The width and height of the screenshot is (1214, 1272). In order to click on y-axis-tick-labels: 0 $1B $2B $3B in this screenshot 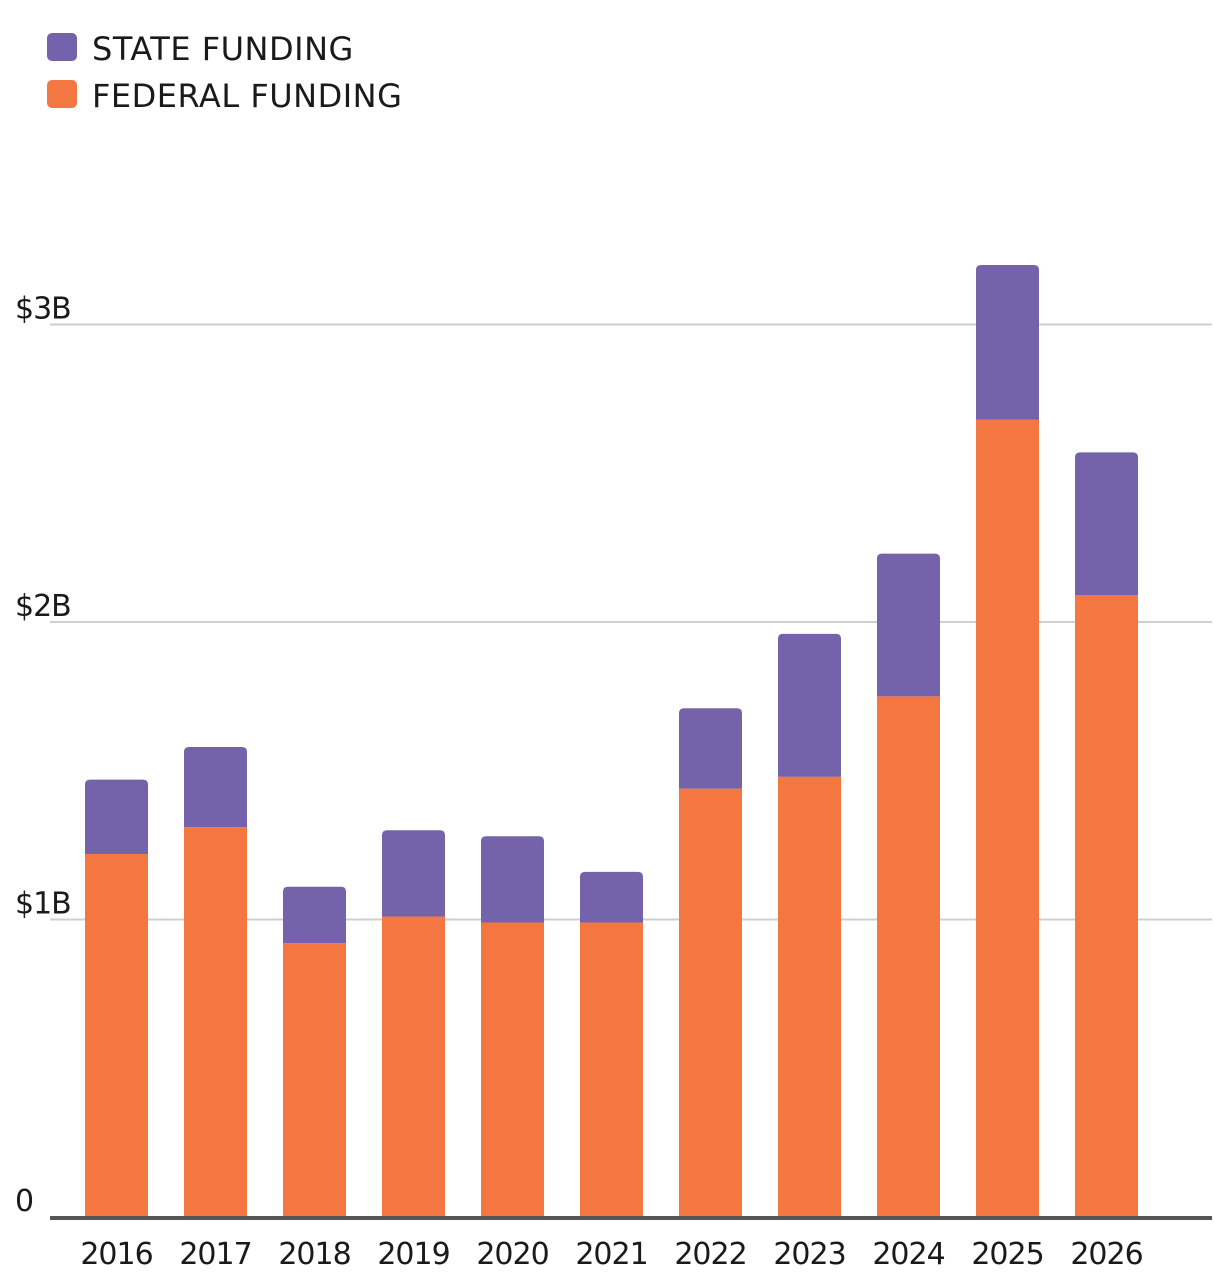, I will do `click(43, 756)`.